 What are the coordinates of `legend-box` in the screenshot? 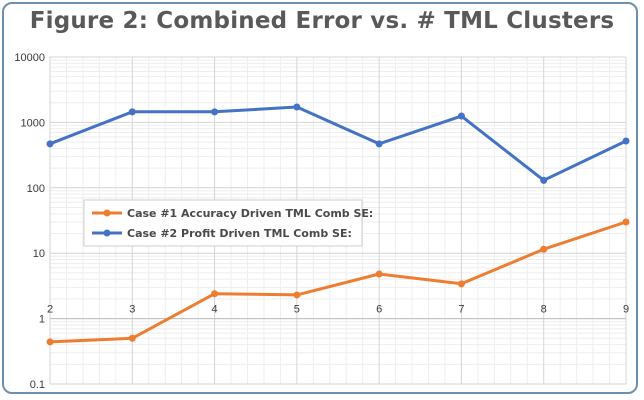 It's located at (223, 223).